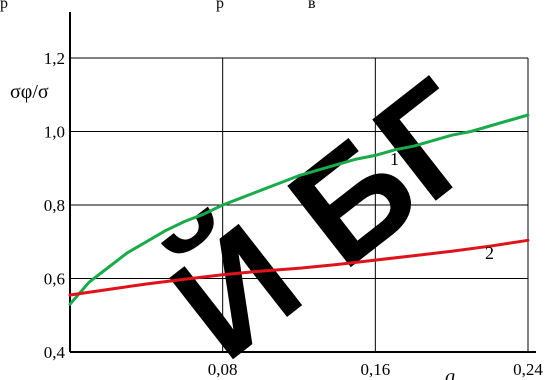 This screenshot has width=553, height=380. I want to click on y-tick-label-2: 0,8, so click(54, 205).